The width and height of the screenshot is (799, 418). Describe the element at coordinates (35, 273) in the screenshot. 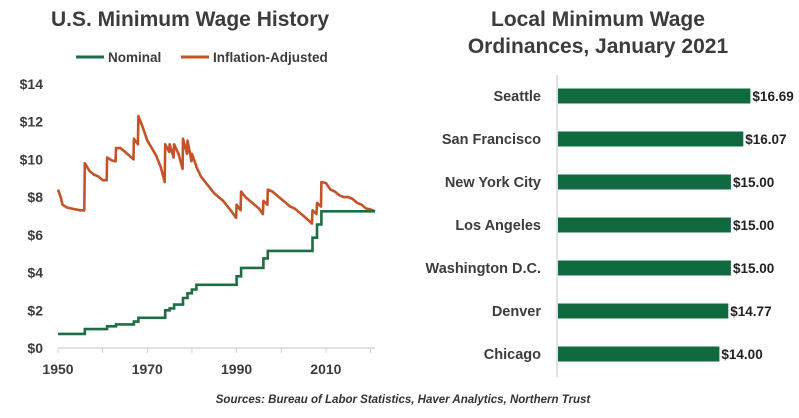

I see `y-tick-label: $4` at that location.